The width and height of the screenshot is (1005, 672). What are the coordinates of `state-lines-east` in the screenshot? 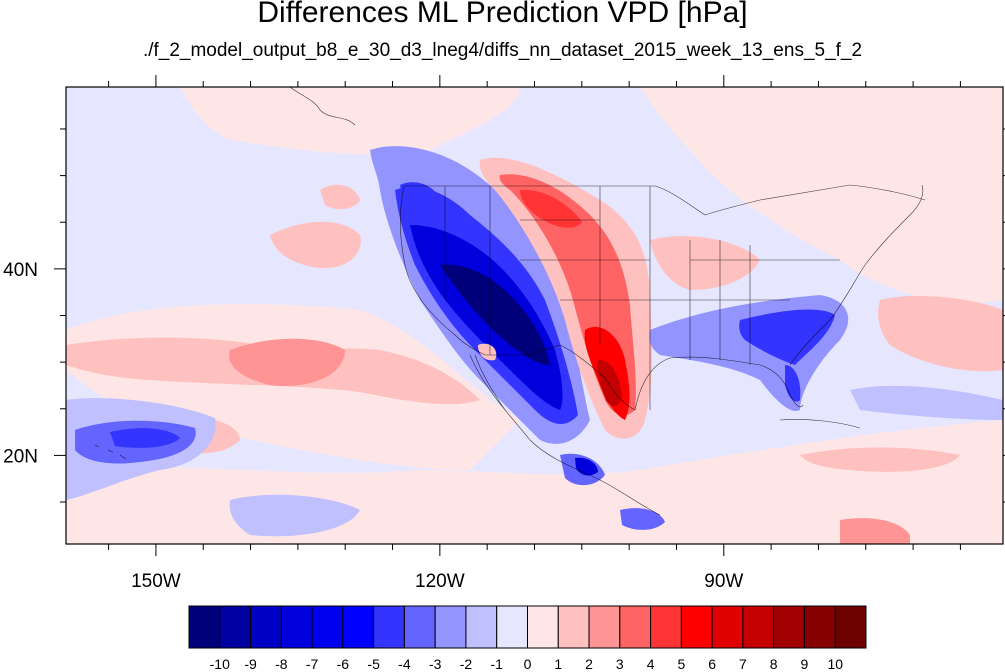 It's located at (745, 302).